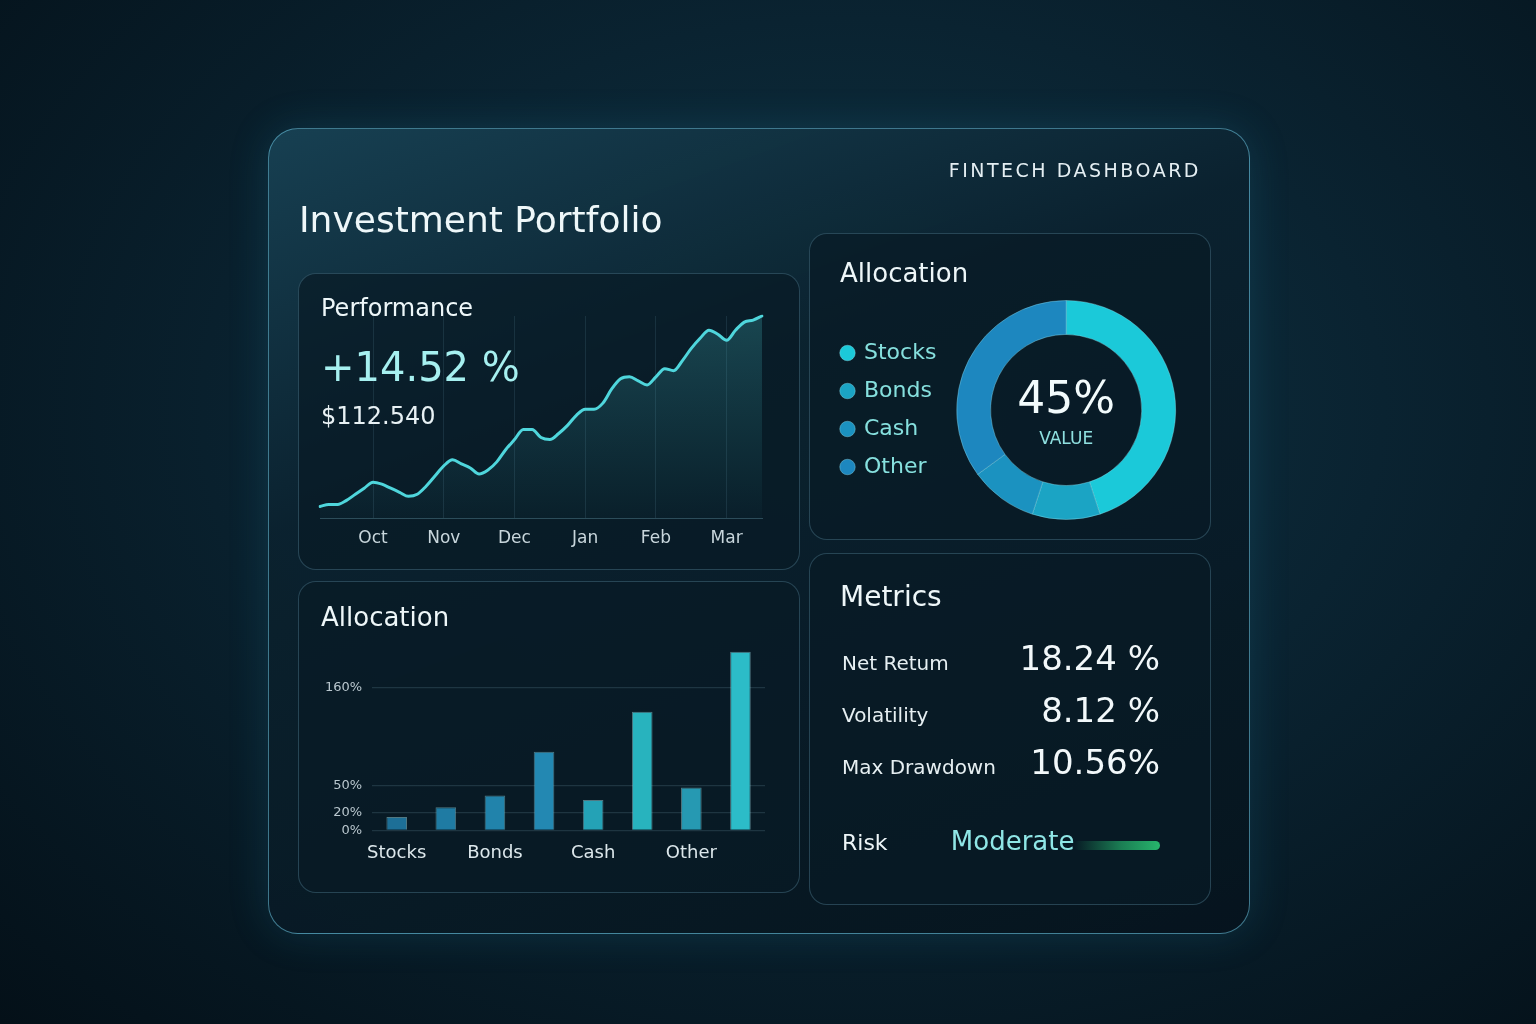 Image resolution: width=1536 pixels, height=1024 pixels. What do you see at coordinates (726, 537) in the screenshot?
I see `x-tick-label: Mar` at bounding box center [726, 537].